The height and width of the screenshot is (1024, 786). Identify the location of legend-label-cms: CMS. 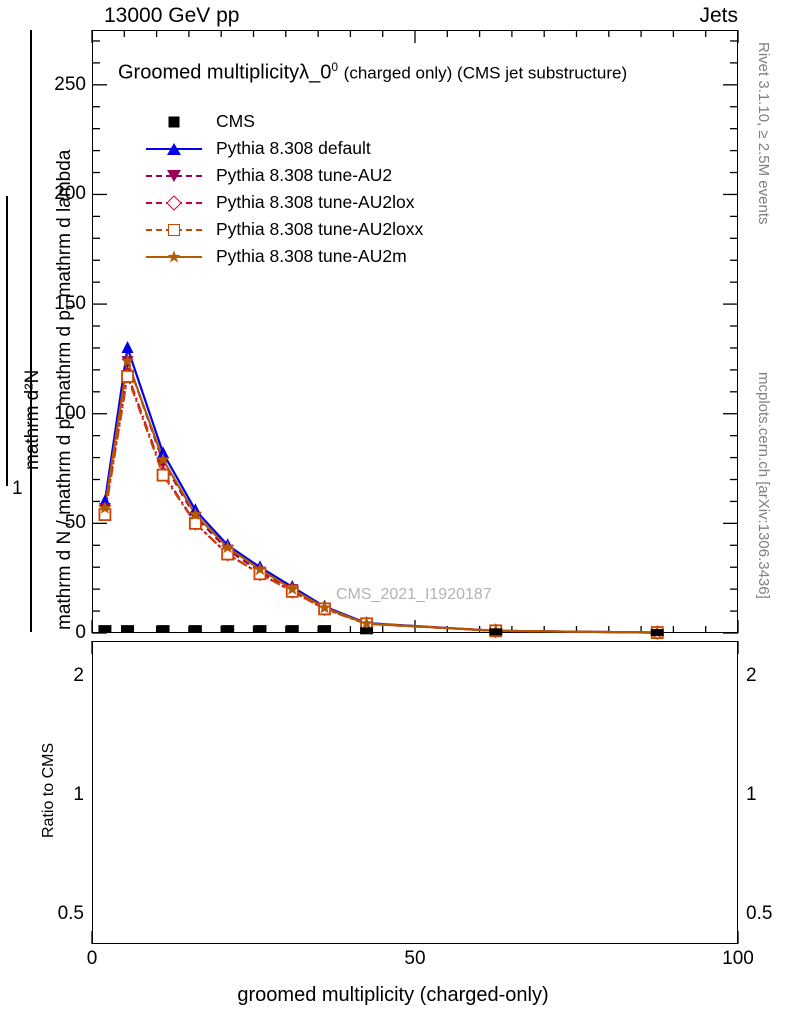
(235, 121).